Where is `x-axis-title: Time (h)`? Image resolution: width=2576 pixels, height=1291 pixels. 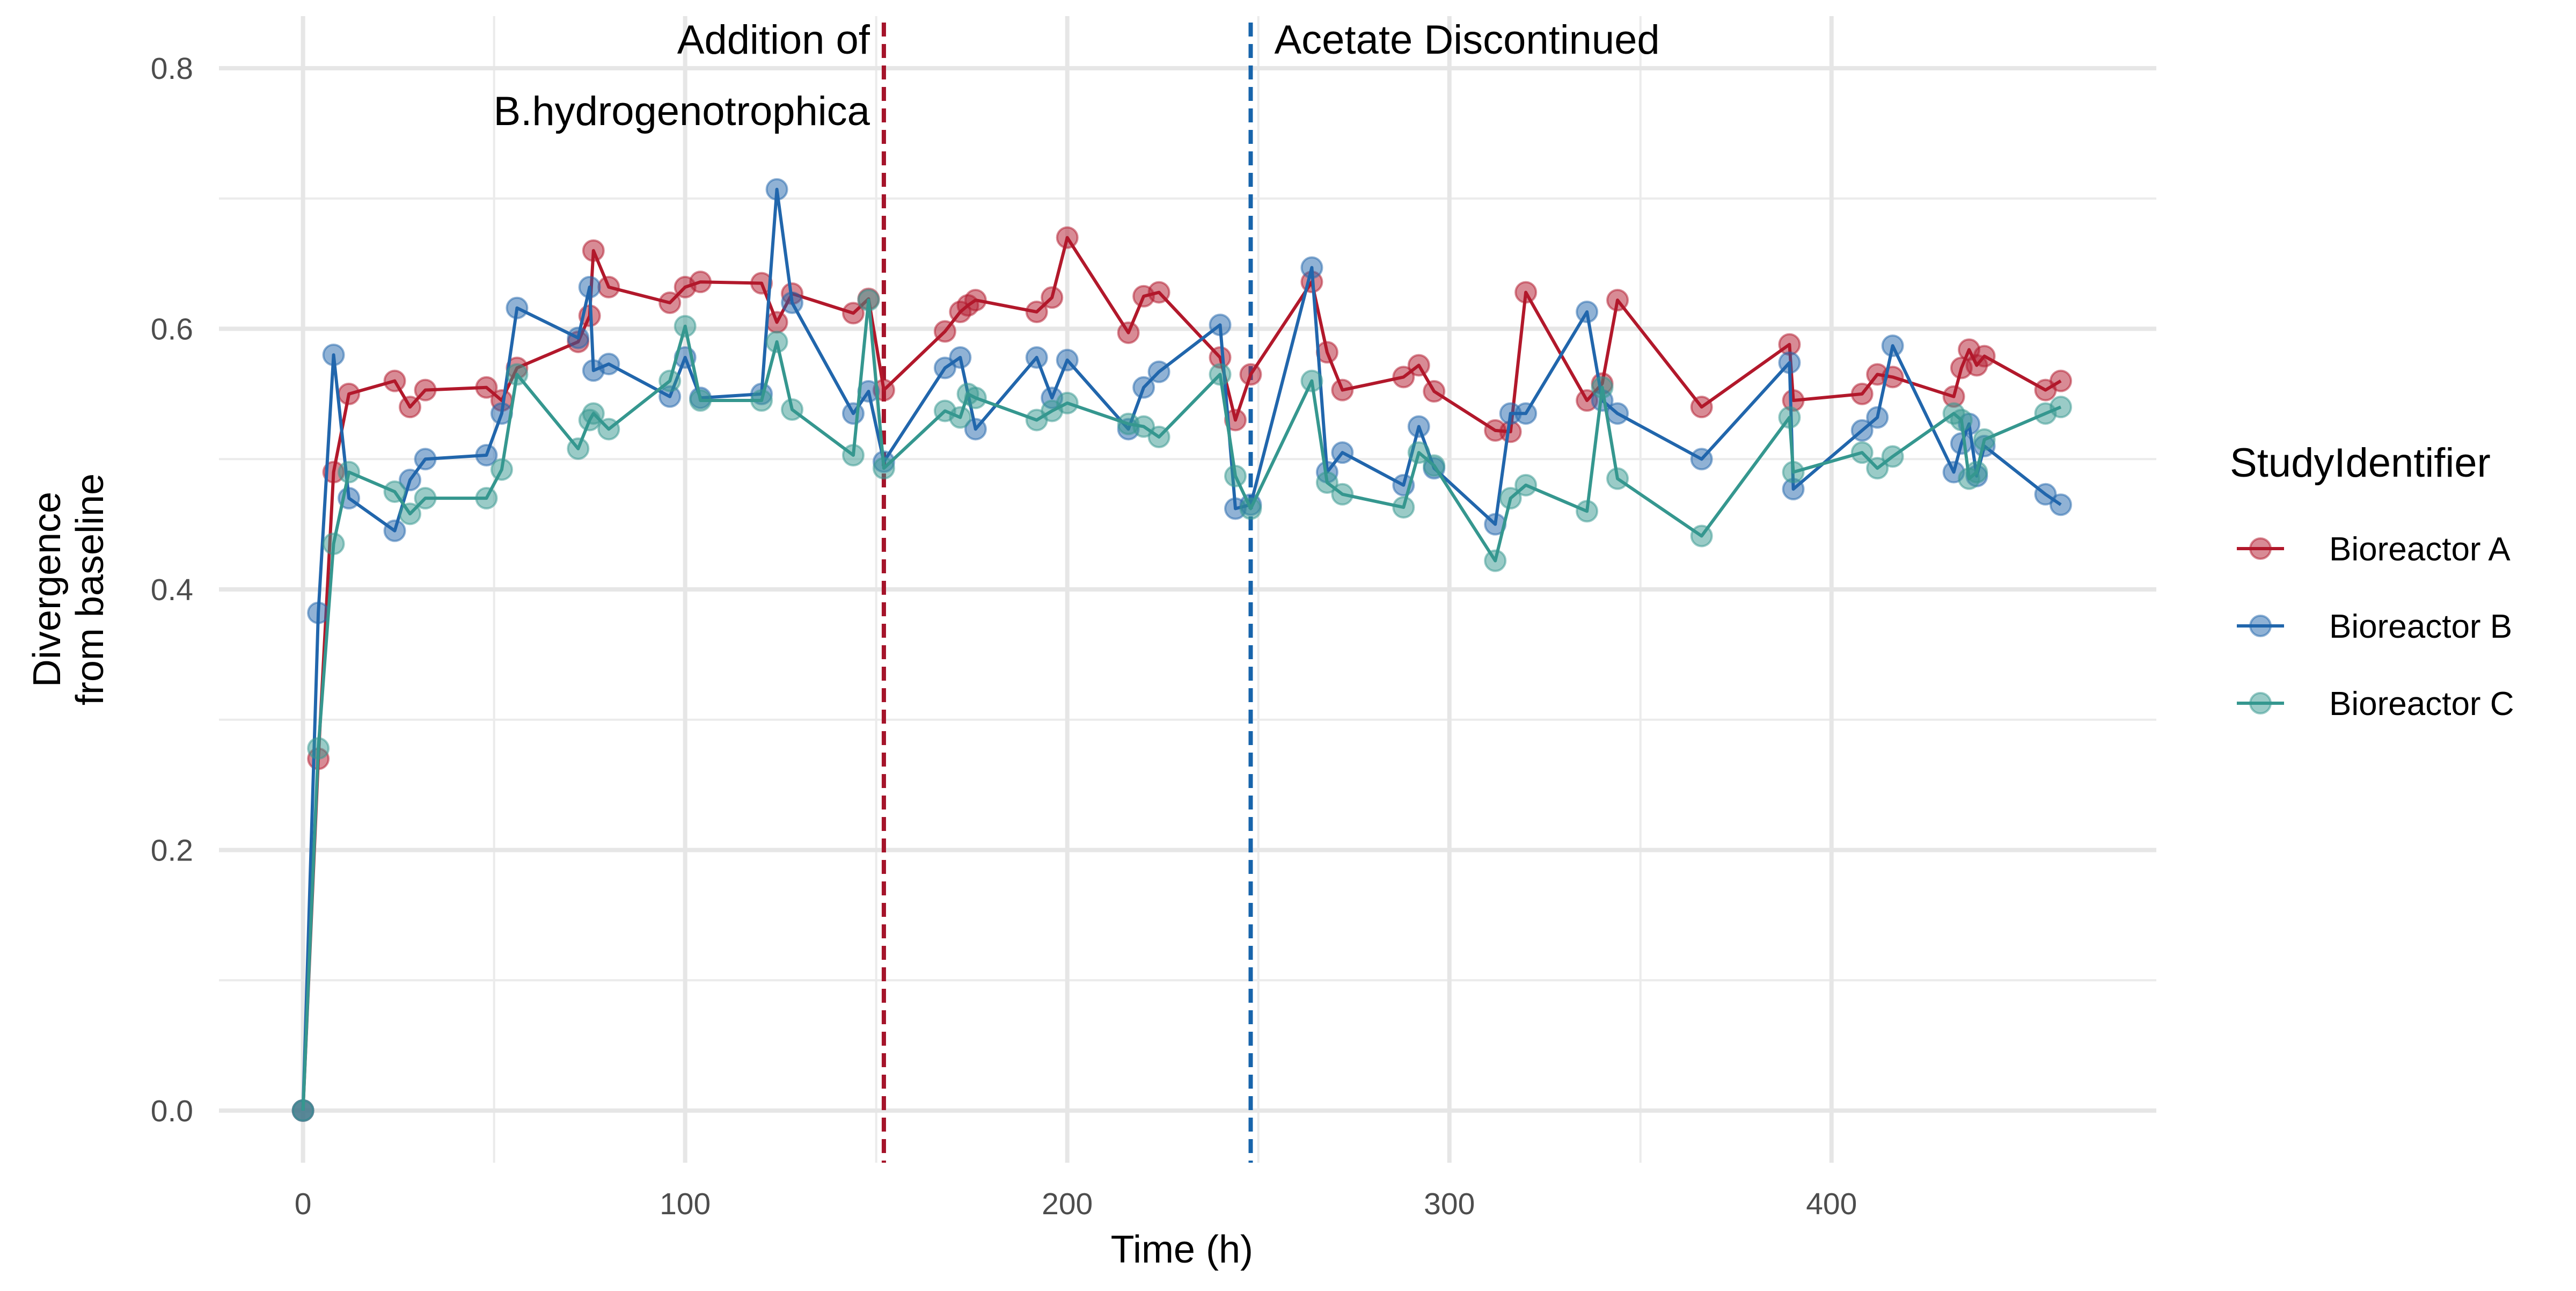 x-axis-title: Time (h) is located at coordinates (1182, 1249).